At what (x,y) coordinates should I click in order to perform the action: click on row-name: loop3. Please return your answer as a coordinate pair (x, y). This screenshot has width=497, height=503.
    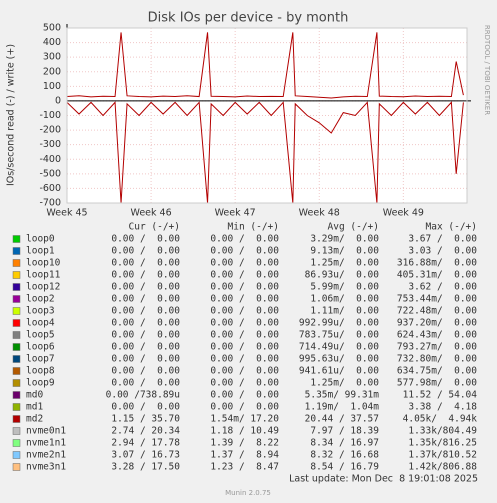
    Looking at the image, I should click on (40, 311).